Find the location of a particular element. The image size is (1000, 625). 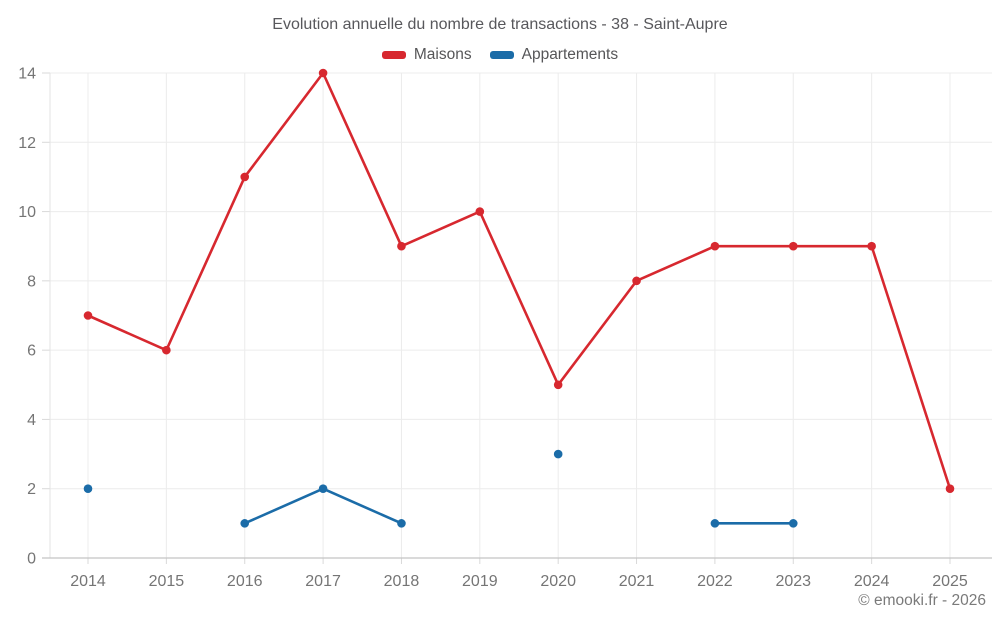

chart-legend: Maisons Appartements is located at coordinates (500, 55).